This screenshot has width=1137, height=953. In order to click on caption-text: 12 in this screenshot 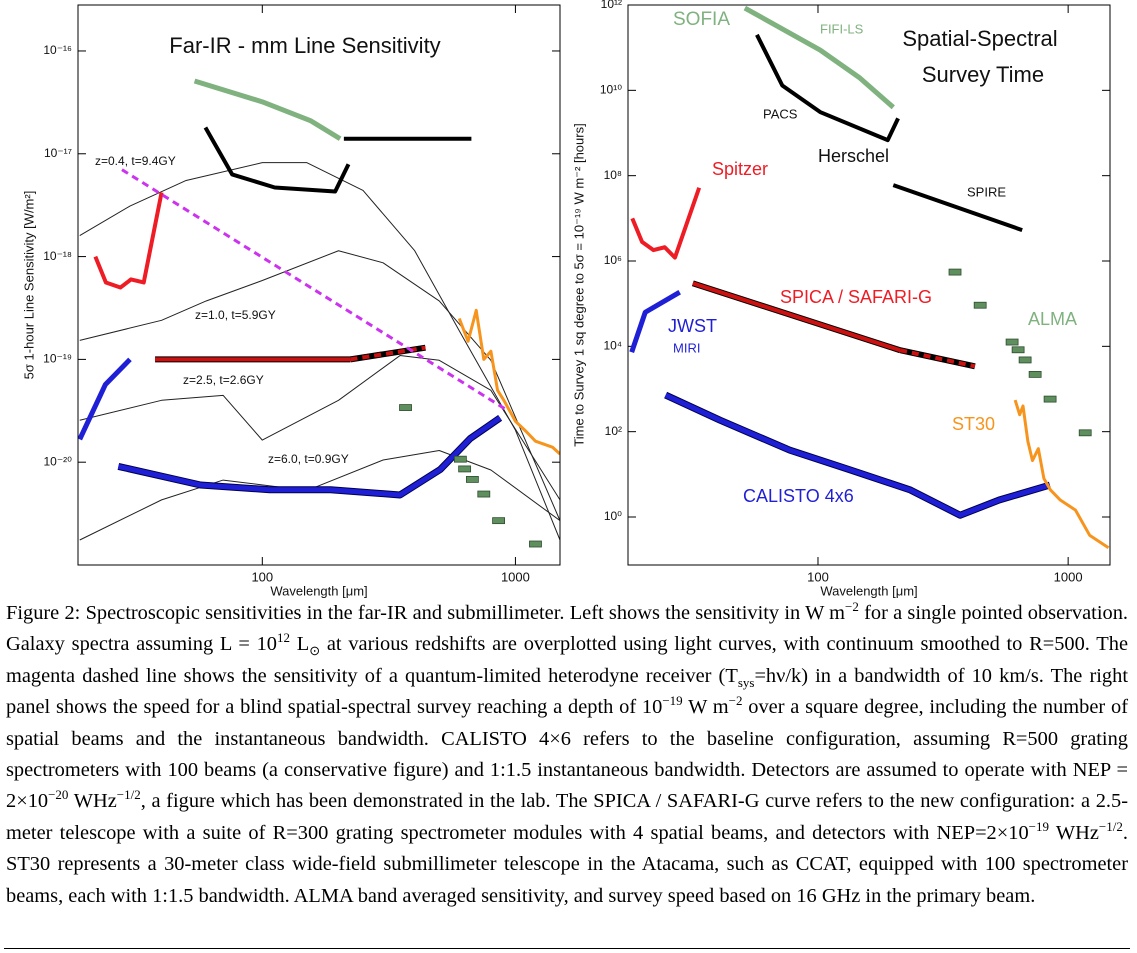, I will do `click(283, 638)`.